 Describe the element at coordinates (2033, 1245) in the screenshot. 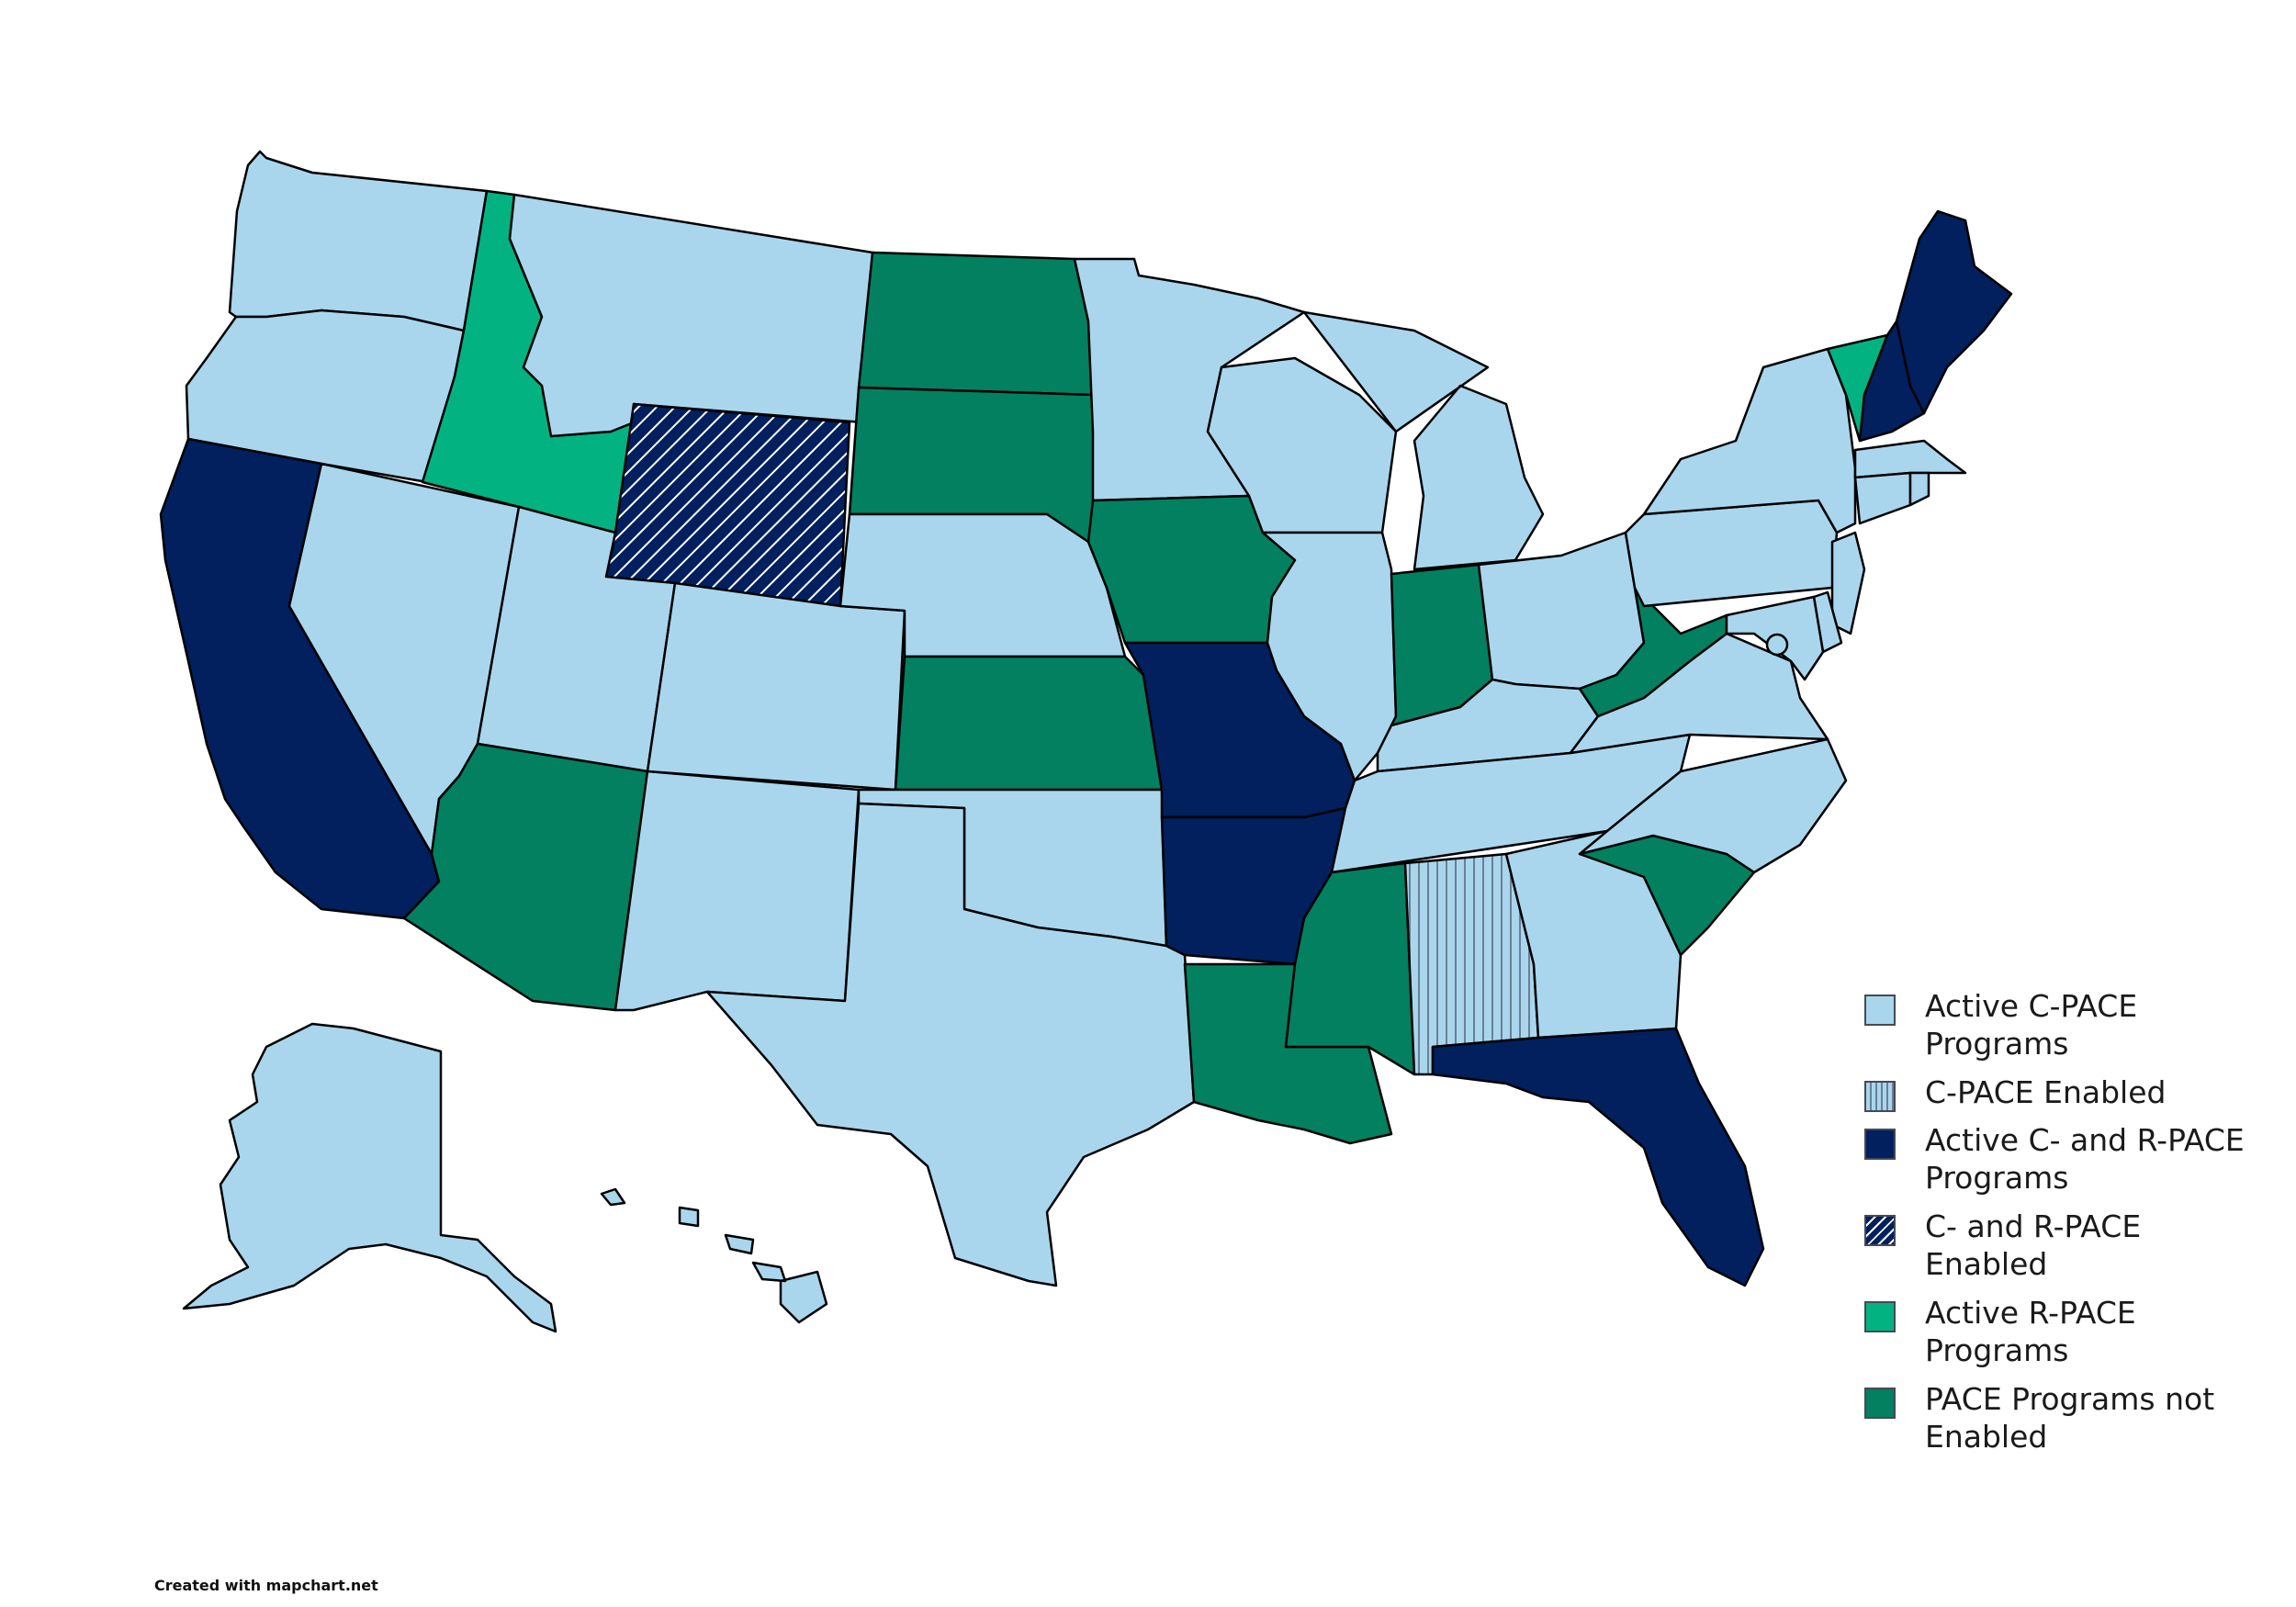

I see `legend-label-c-and-r-enabled: C- and R-PACE Enabled` at that location.